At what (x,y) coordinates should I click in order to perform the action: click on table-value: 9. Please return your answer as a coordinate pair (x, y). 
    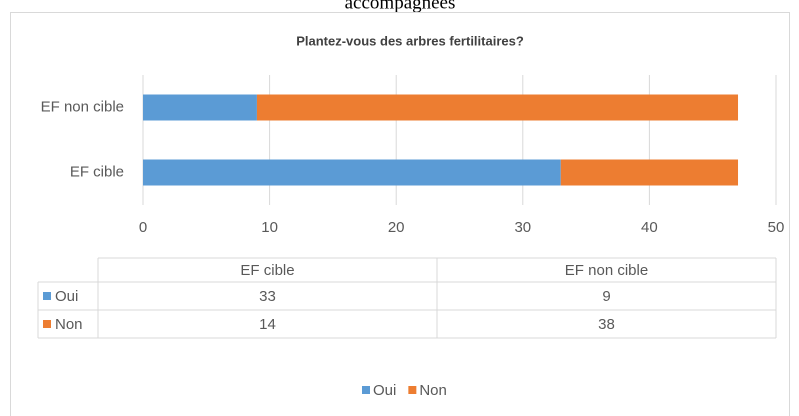
    Looking at the image, I should click on (606, 296).